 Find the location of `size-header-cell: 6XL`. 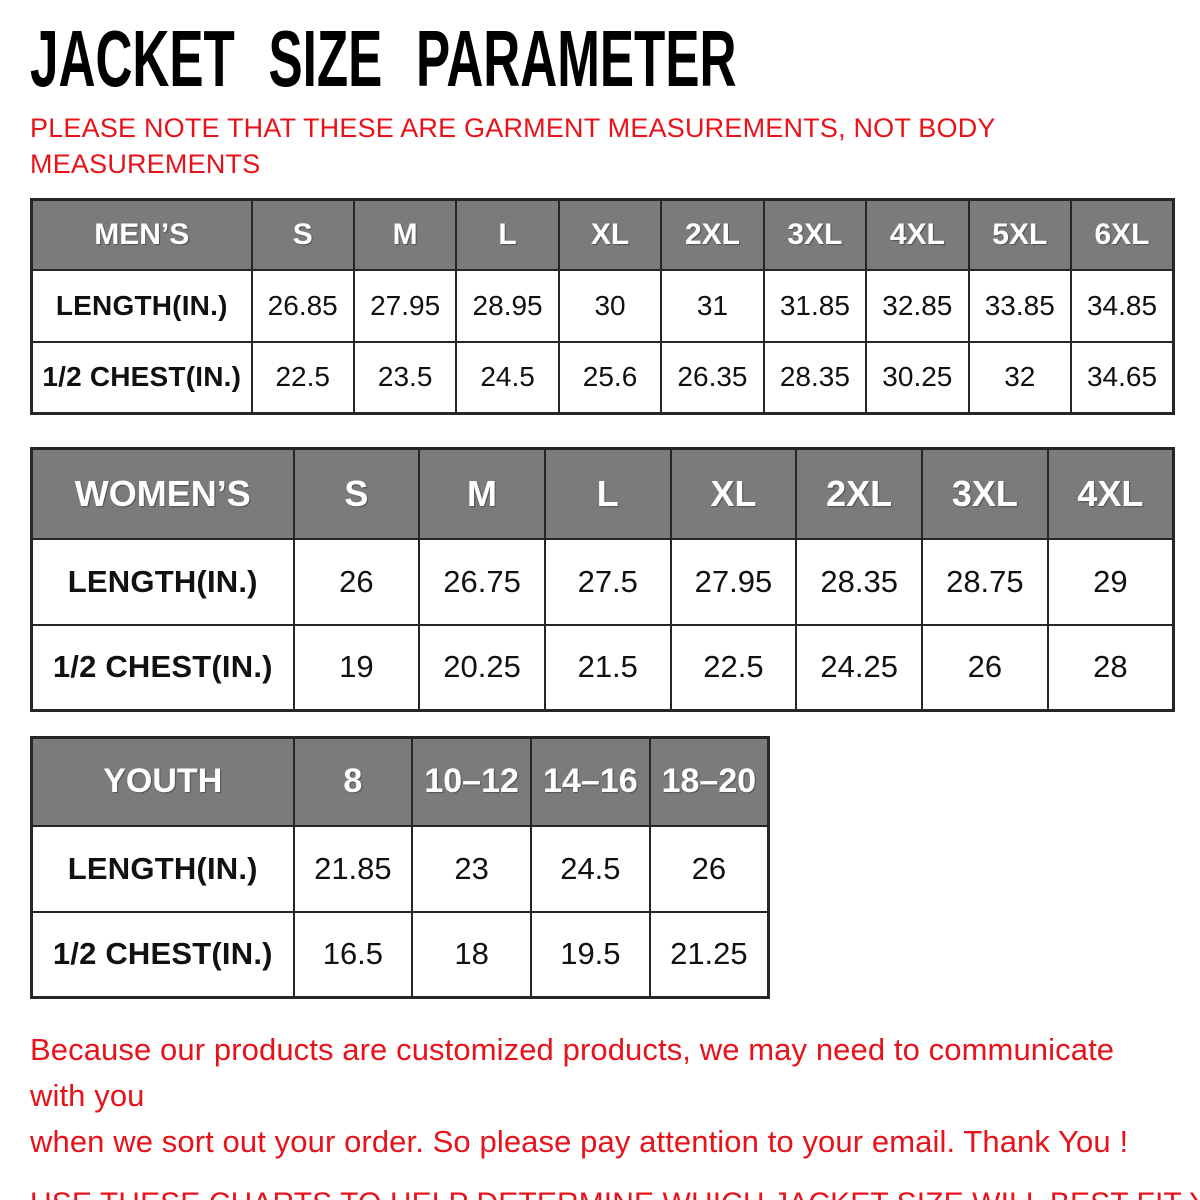

size-header-cell: 6XL is located at coordinates (1122, 234).